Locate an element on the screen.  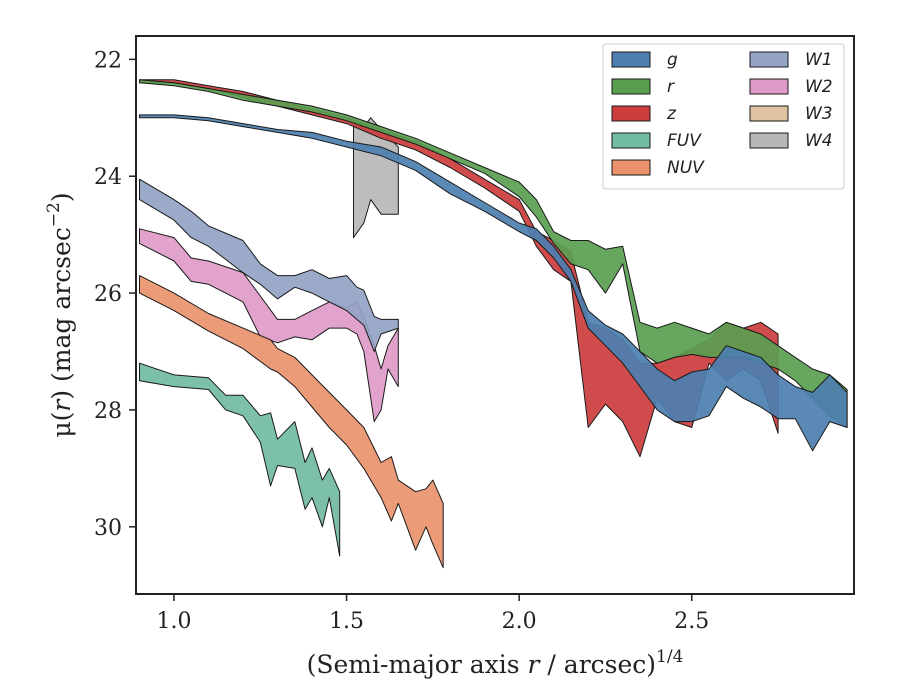
y-axis-label-main: μ( is located at coordinates (61, 425).